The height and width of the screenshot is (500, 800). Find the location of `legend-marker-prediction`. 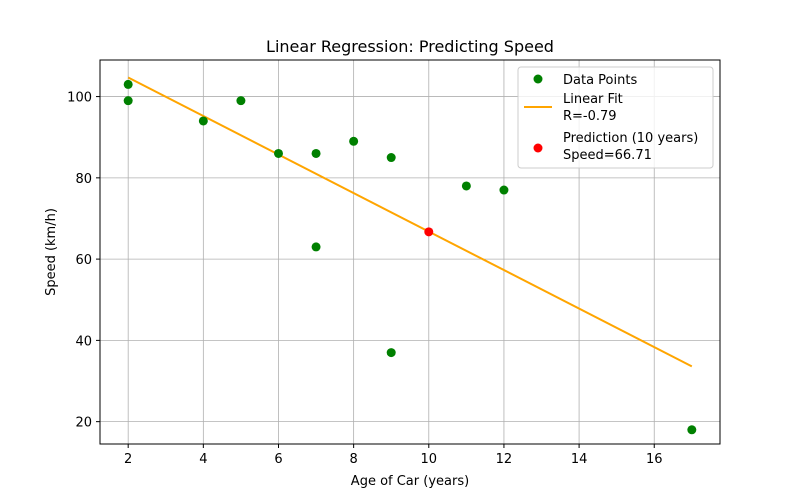

legend-marker-prediction is located at coordinates (538, 148).